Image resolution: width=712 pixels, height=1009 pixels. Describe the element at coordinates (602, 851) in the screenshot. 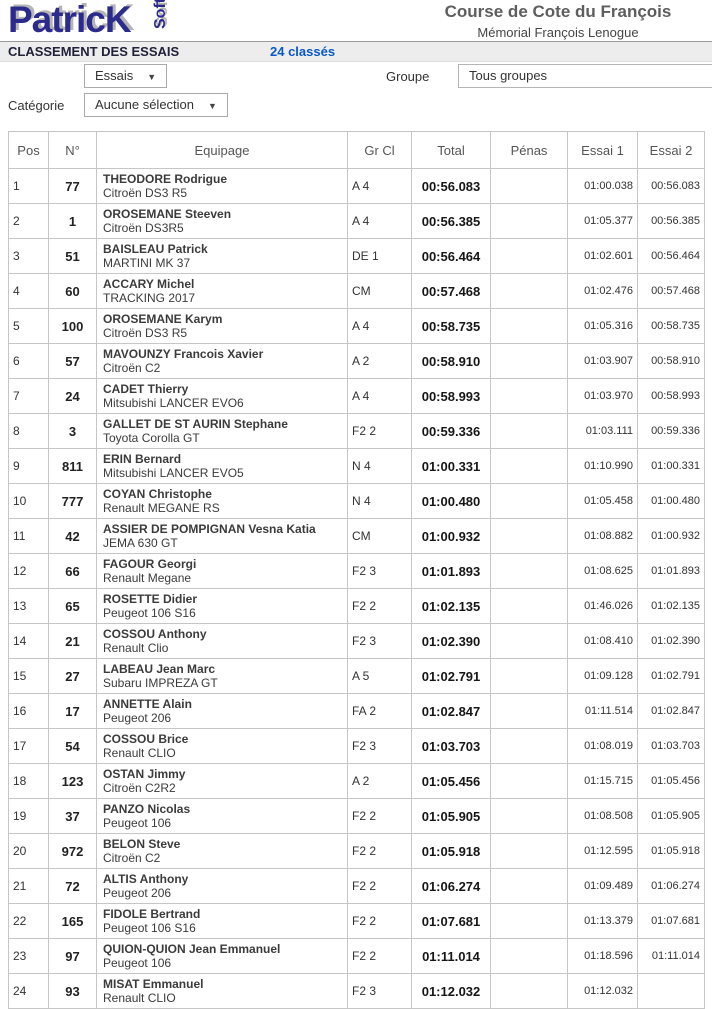

I see `essai1-time-cell: 01:12.595` at that location.